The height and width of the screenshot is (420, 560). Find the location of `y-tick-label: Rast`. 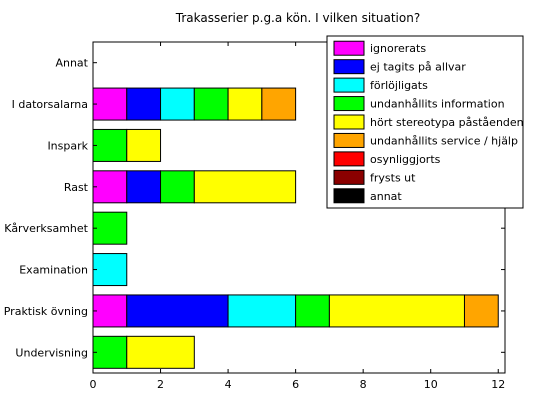

y-tick-label: Rast is located at coordinates (76, 187).